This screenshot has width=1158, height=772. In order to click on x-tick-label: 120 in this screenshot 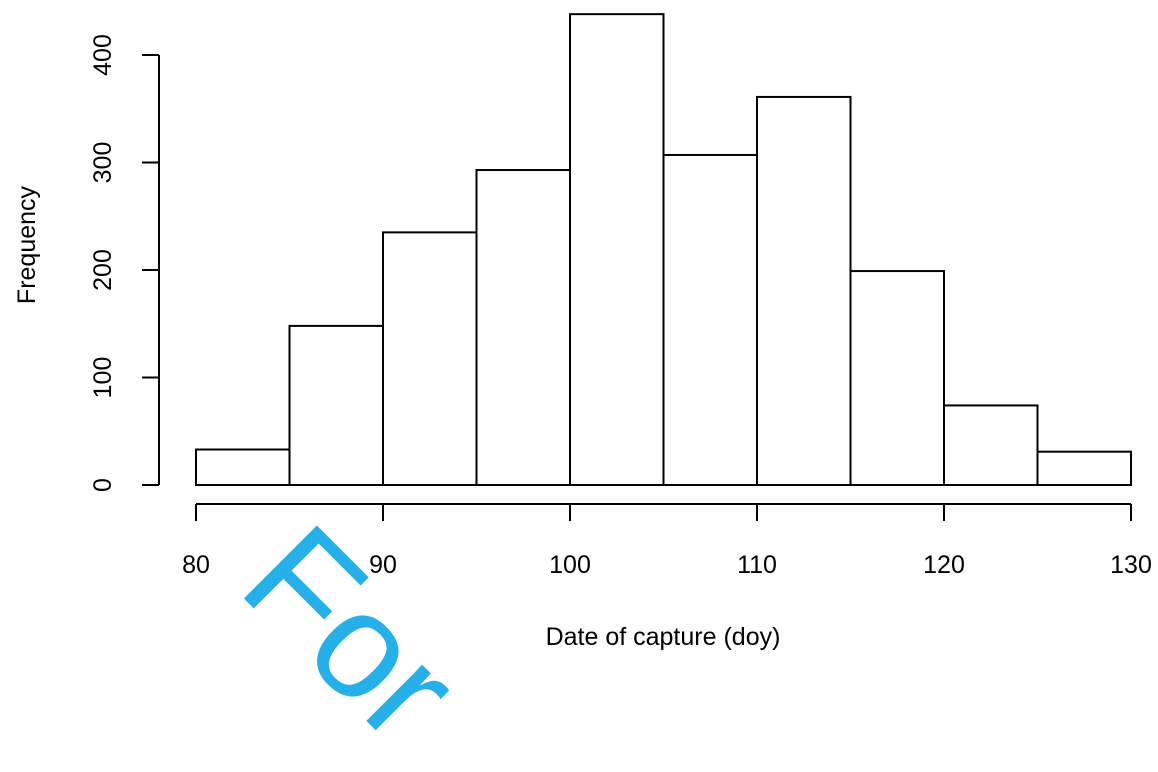, I will do `click(944, 565)`.